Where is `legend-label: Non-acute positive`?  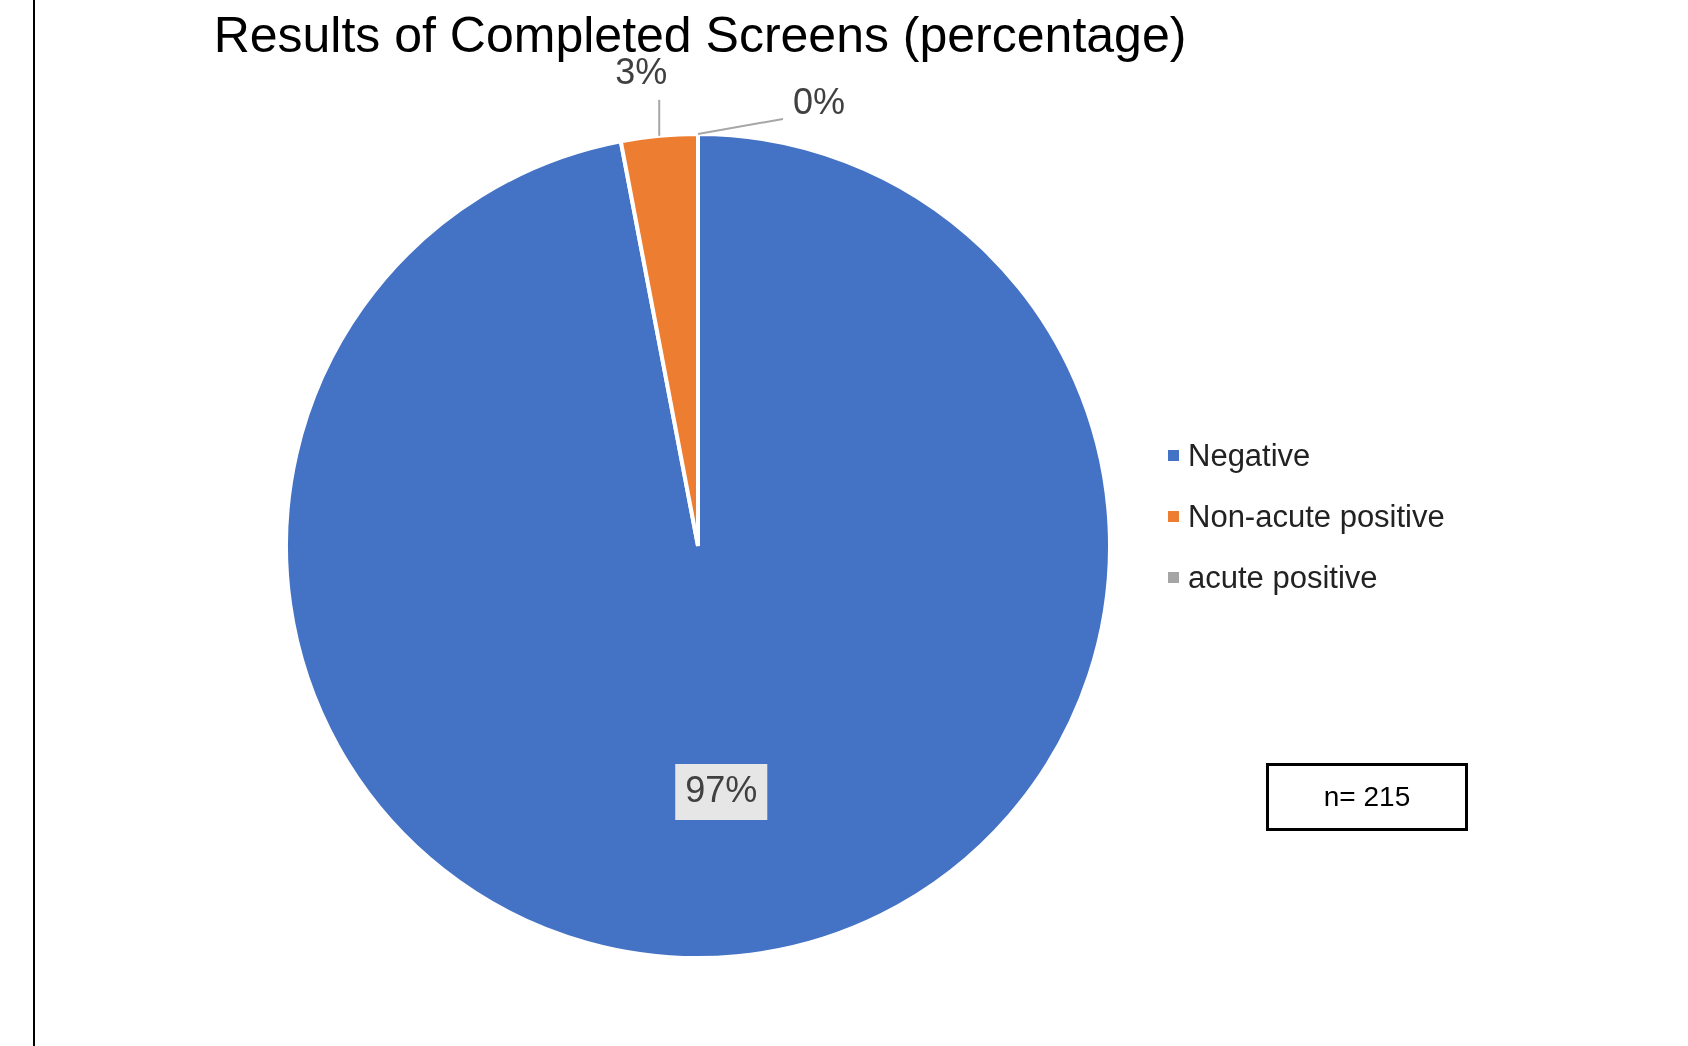 legend-label: Non-acute positive is located at coordinates (1316, 516).